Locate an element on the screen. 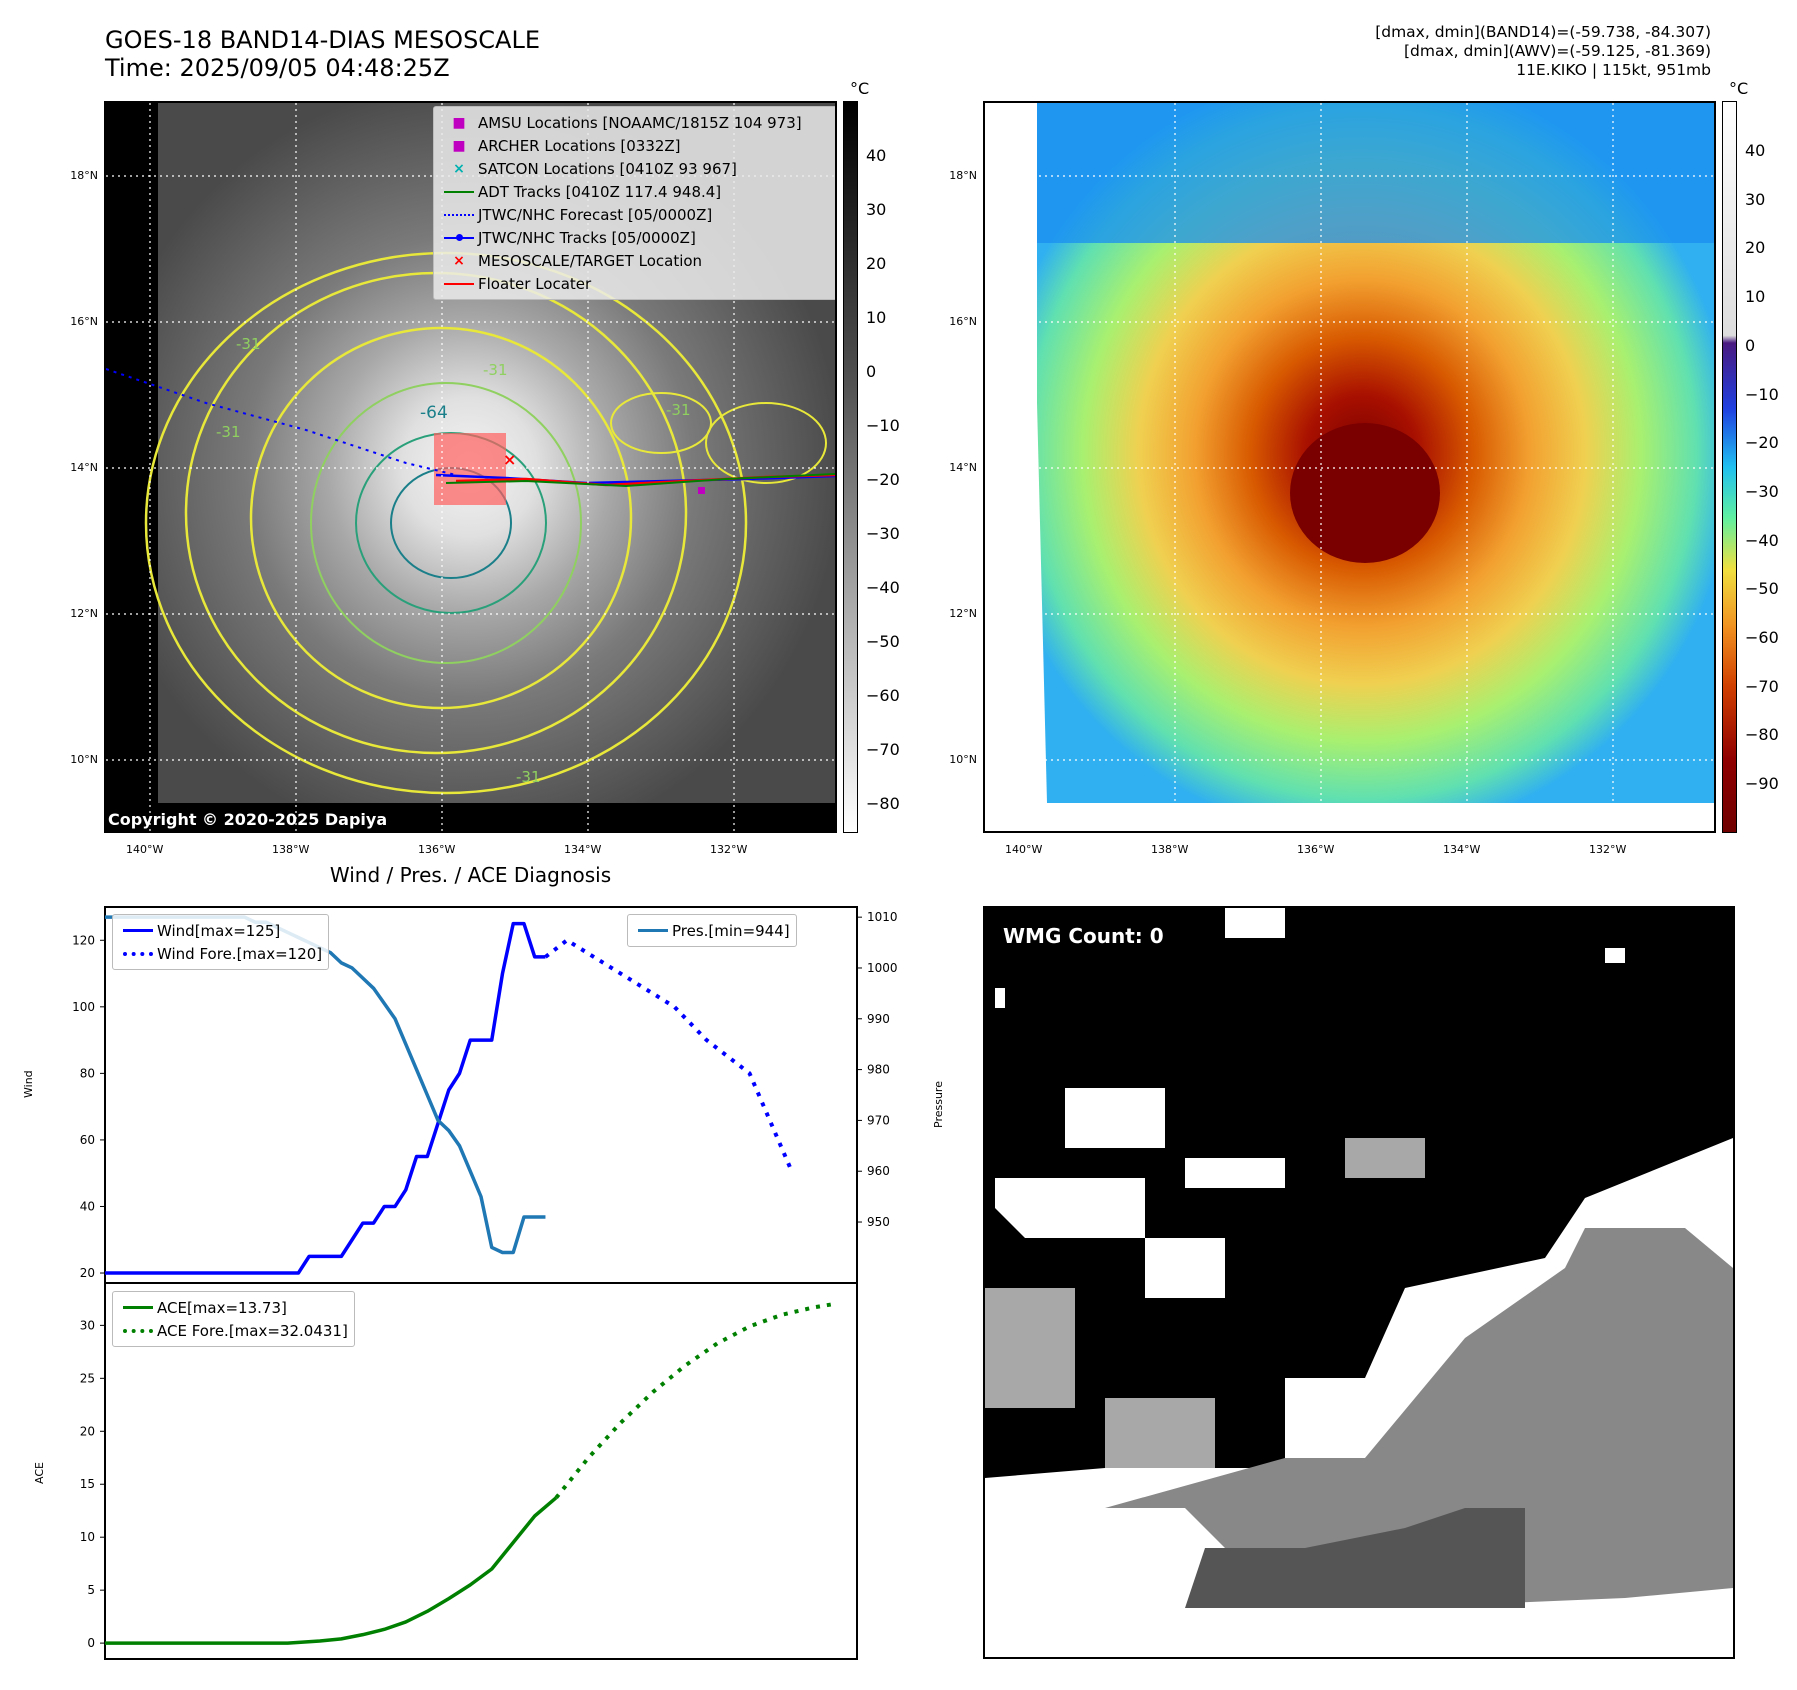  legend-item: ADT Tracks [0410Z 117.4 948.4] is located at coordinates (637, 191).